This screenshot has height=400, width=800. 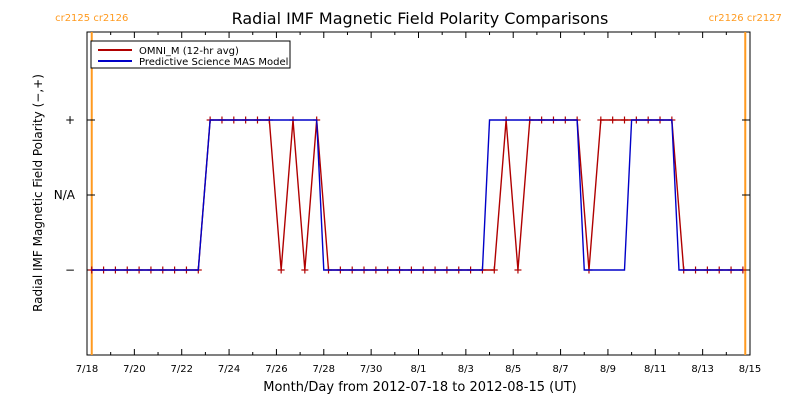 I want to click on x-tick-label-10: 8/7, so click(x=561, y=369).